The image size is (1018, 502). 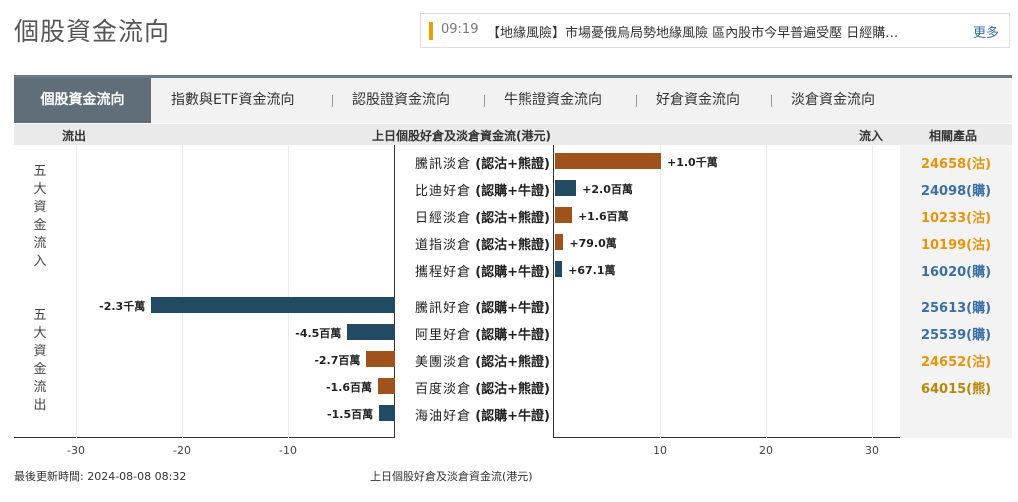 I want to click on row-stock-name: 海油, so click(x=429, y=416).